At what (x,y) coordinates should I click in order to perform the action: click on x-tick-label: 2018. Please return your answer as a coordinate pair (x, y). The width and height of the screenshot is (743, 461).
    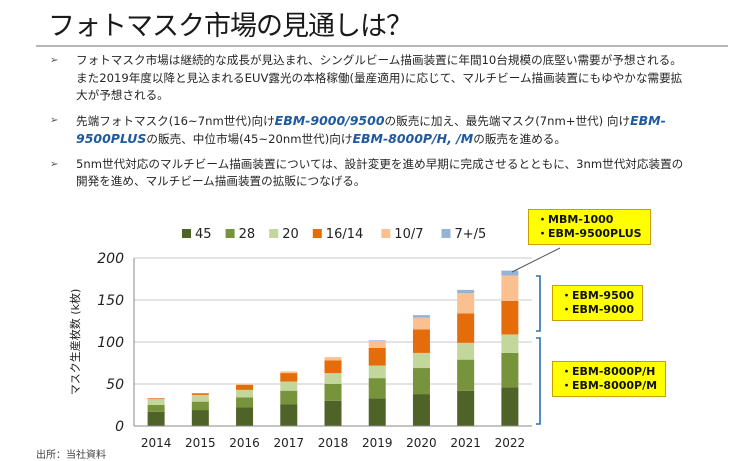
    Looking at the image, I should click on (333, 443).